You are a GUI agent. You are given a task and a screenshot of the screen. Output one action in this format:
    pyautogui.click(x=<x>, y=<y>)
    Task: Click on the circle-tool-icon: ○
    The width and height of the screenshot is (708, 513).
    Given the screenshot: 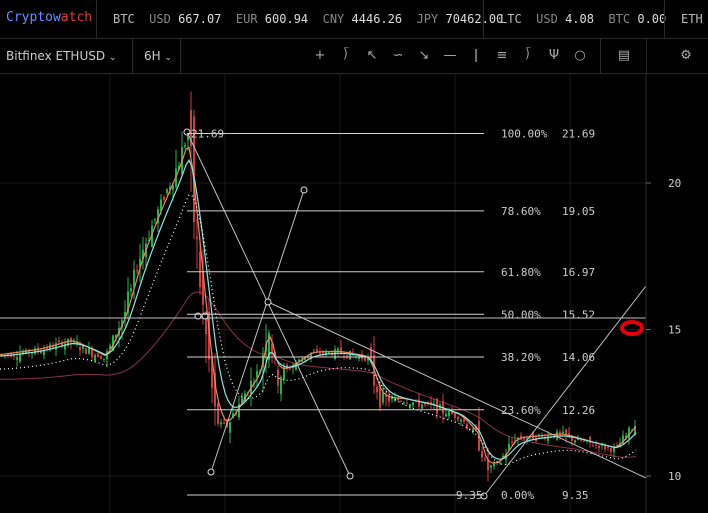 What is the action you would take?
    pyautogui.click(x=580, y=55)
    